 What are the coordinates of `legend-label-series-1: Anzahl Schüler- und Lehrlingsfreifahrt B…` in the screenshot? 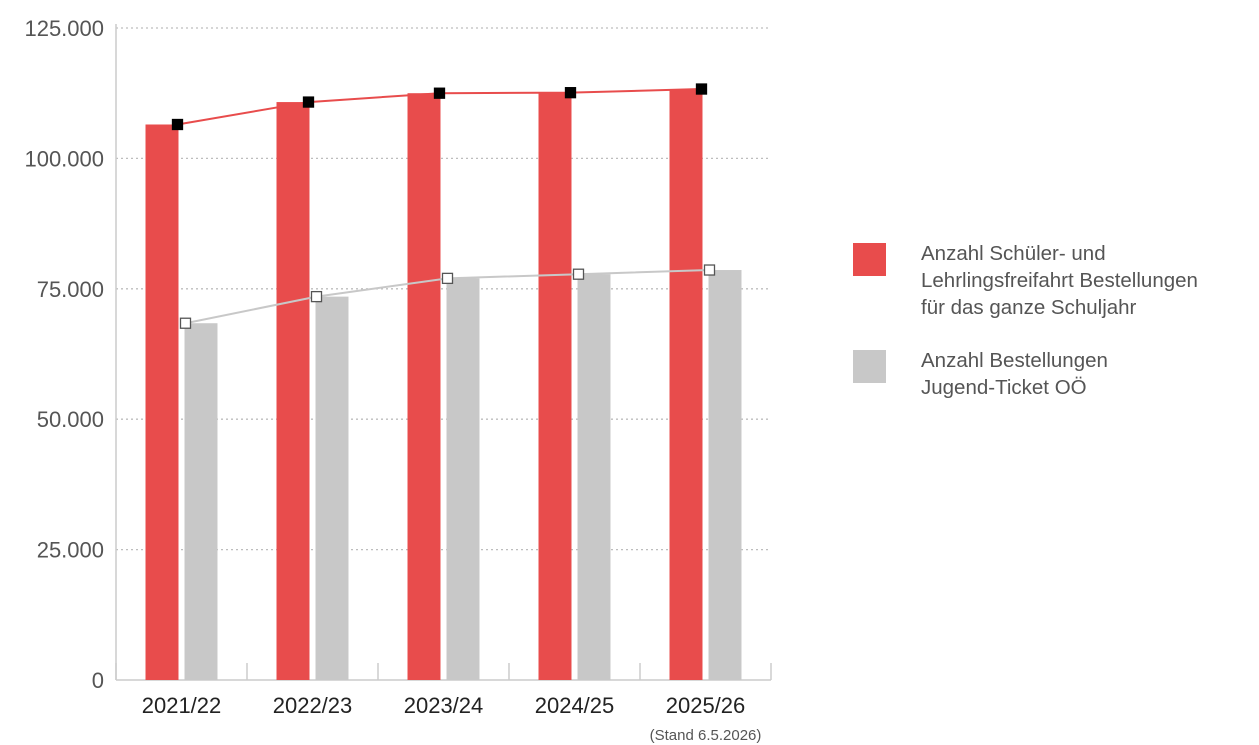 It's located at (1090, 280).